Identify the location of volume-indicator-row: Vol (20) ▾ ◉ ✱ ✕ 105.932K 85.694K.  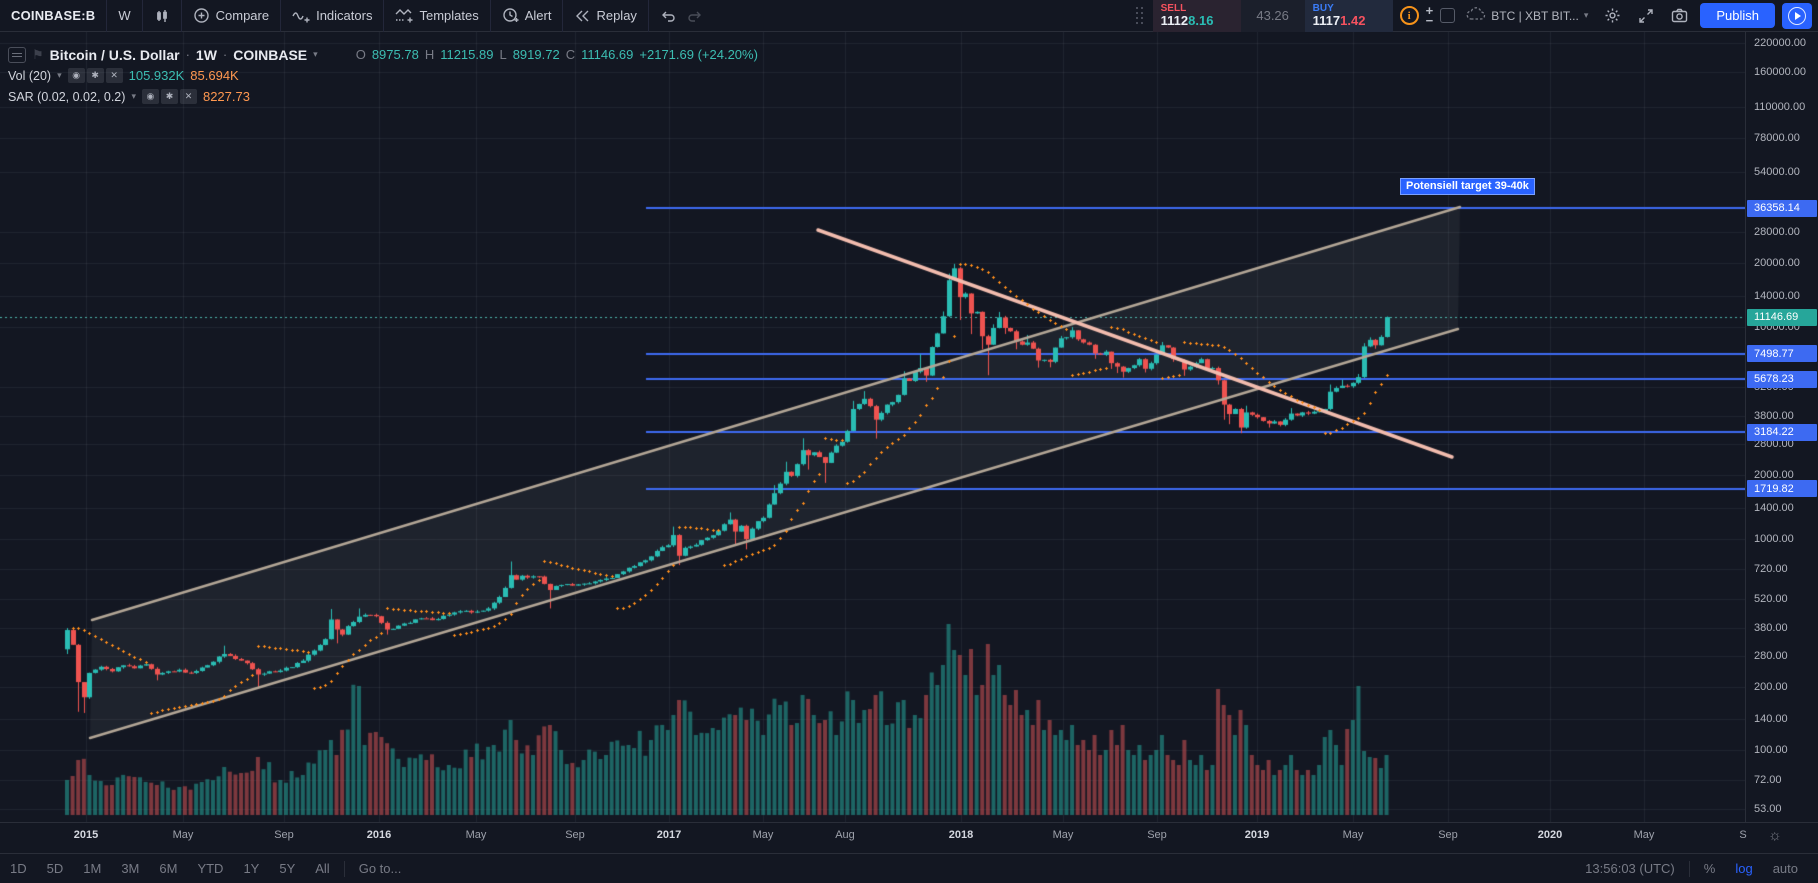
(383, 75).